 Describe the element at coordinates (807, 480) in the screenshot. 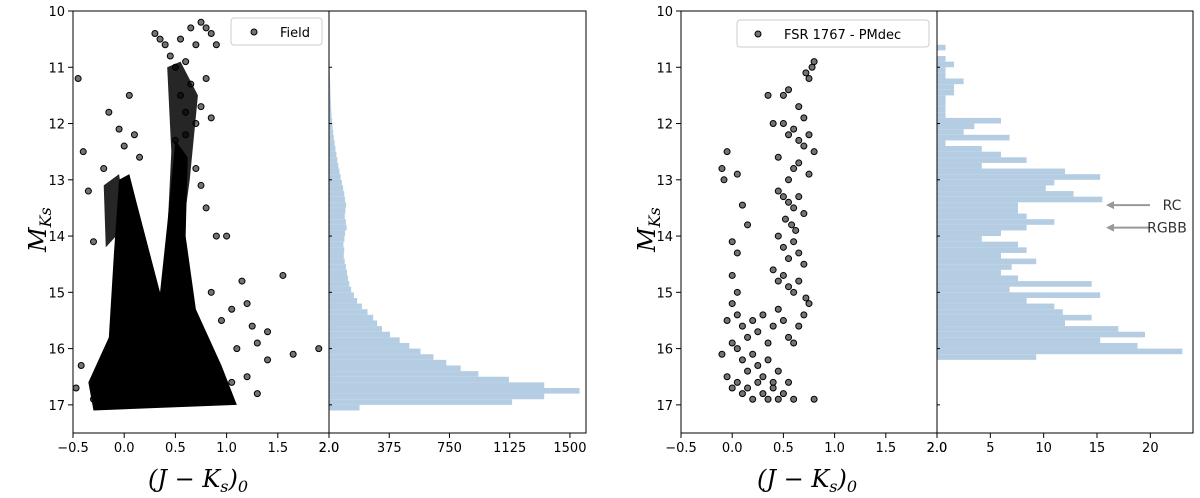

I see `right-x-axis-label: (J − Ks)0` at that location.